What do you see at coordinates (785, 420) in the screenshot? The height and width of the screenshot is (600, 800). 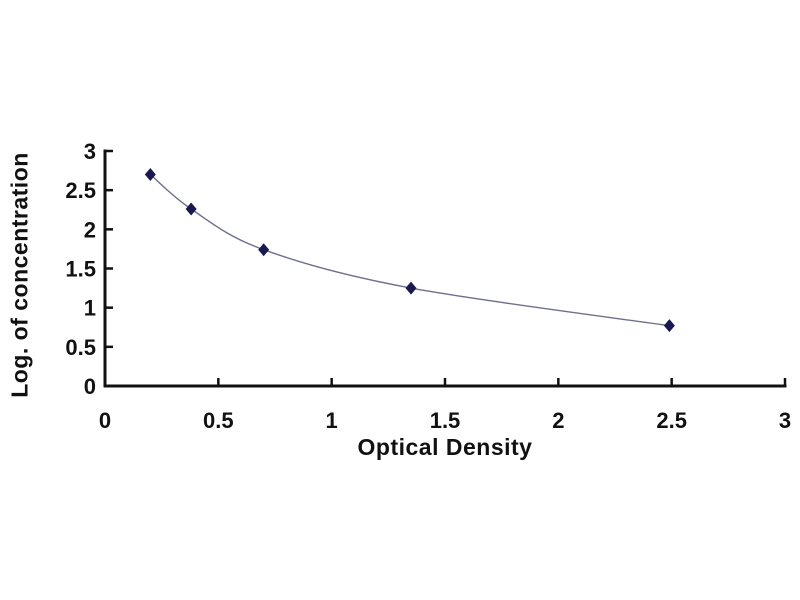 I see `x-tick-label: 3` at bounding box center [785, 420].